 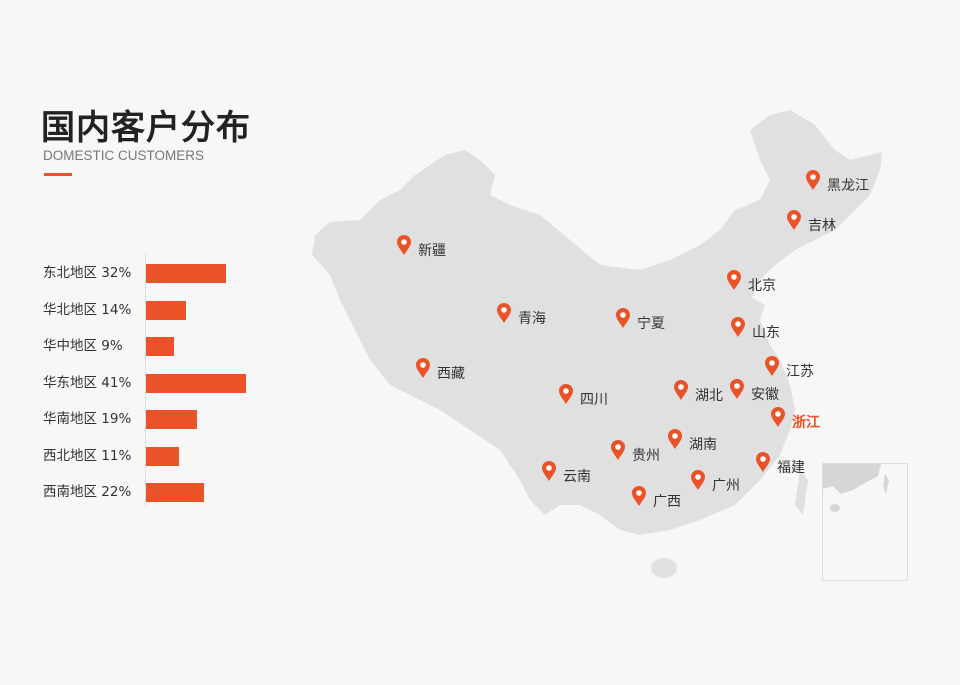 What do you see at coordinates (848, 186) in the screenshot?
I see `map-location-label: 黑龙江` at bounding box center [848, 186].